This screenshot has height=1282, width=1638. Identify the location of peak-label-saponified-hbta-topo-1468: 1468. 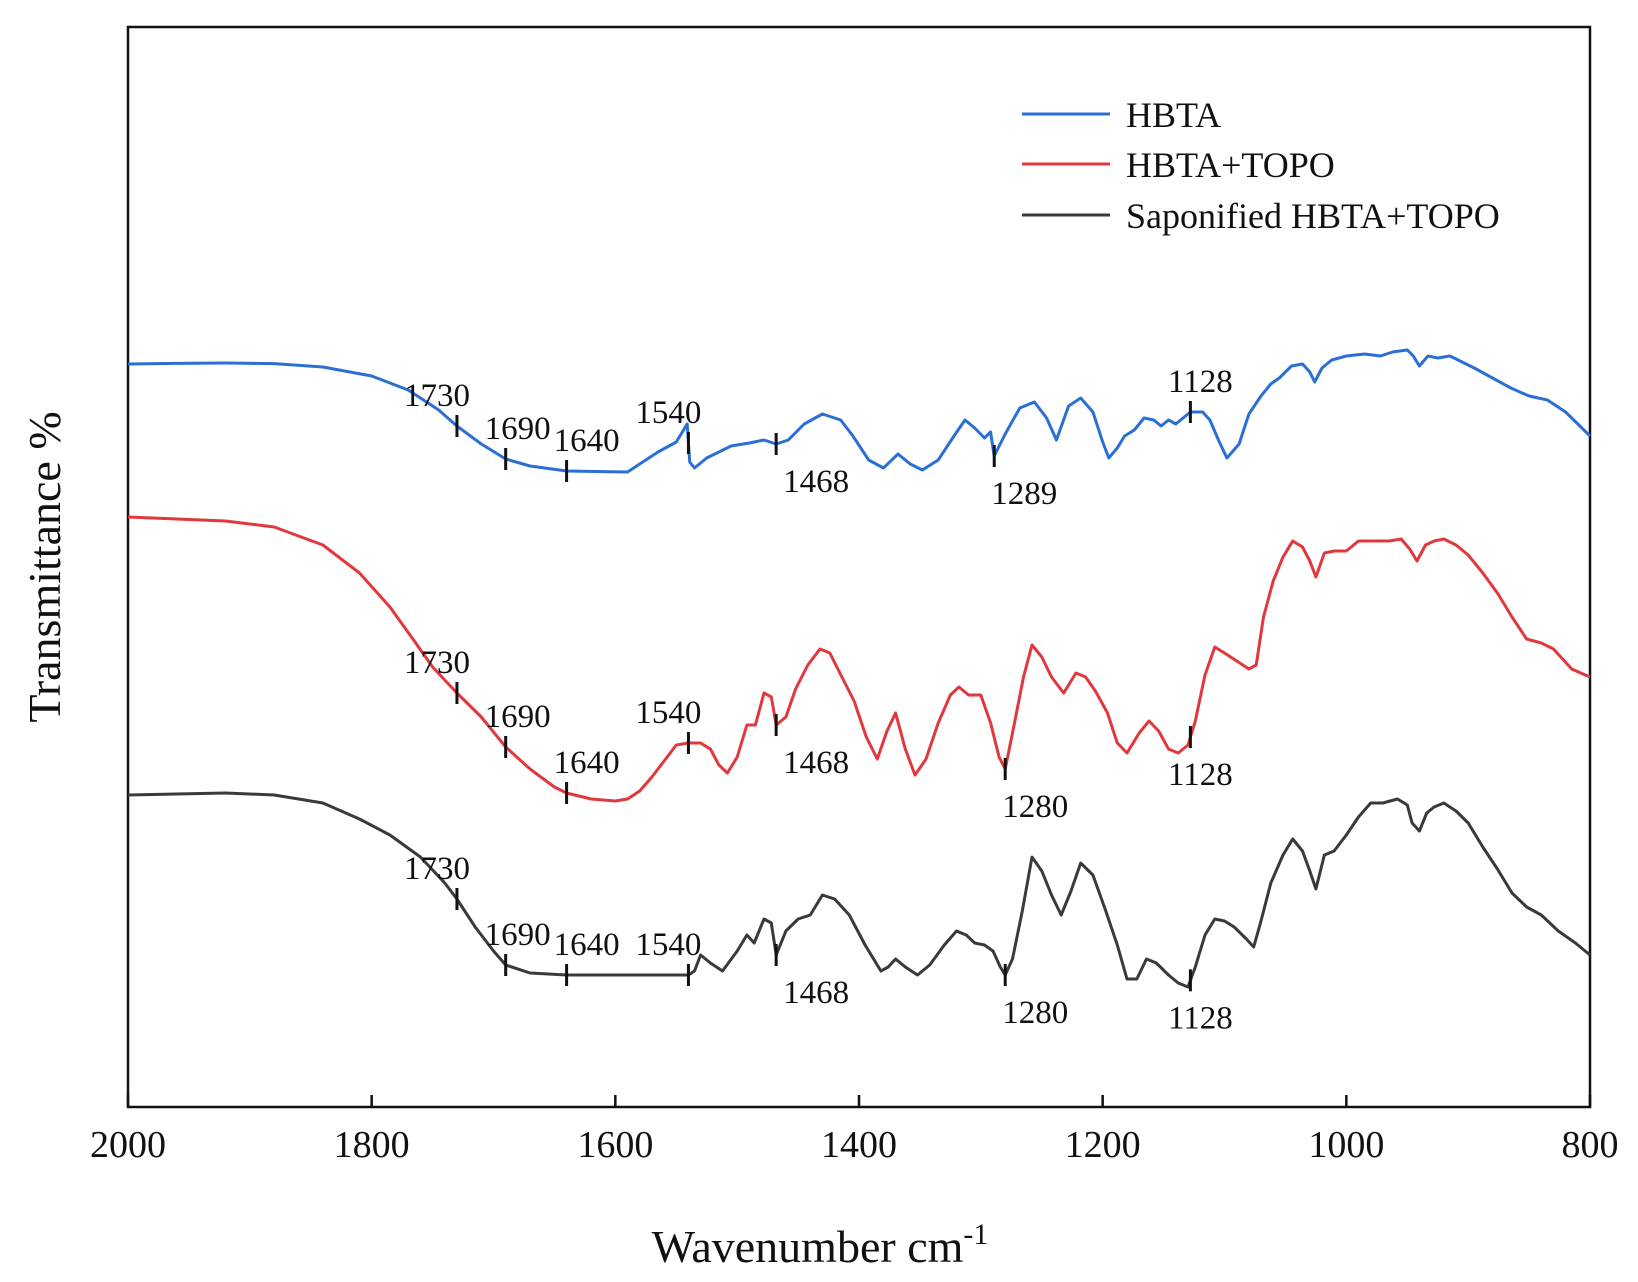
(816, 993).